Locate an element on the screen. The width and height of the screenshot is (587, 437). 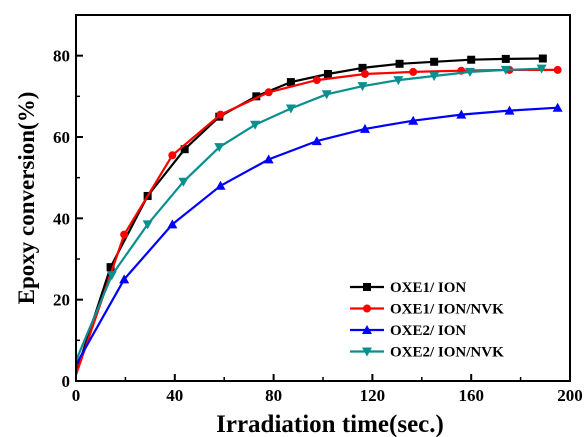
legend-entry: OXE1/ ION is located at coordinates (408, 288).